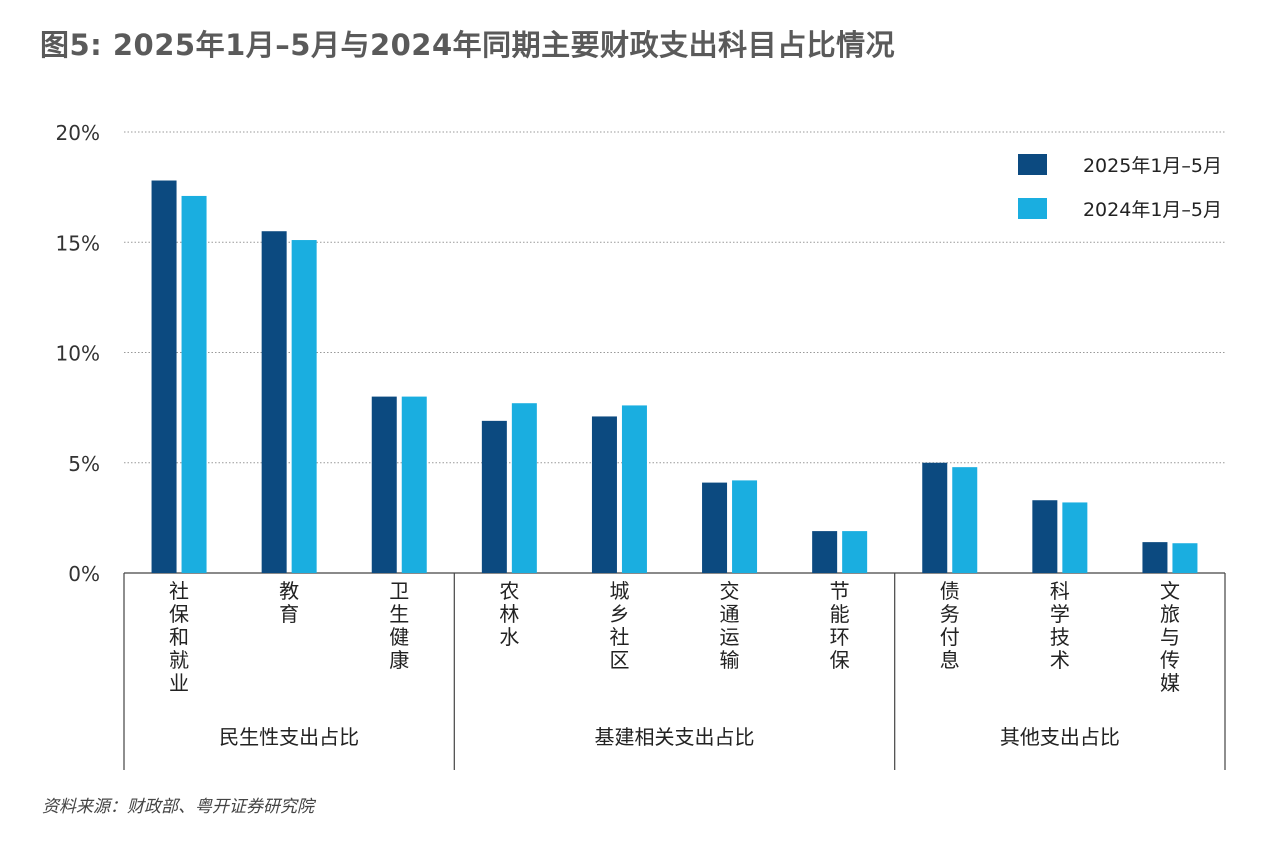  I want to click on category-label-char: 媒, so click(1170, 683).